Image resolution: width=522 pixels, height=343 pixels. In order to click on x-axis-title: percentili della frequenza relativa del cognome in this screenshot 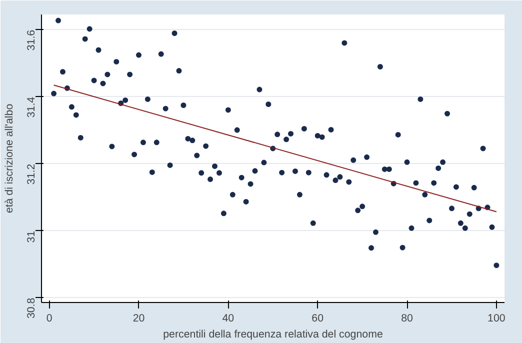, I will do `click(273, 334)`.